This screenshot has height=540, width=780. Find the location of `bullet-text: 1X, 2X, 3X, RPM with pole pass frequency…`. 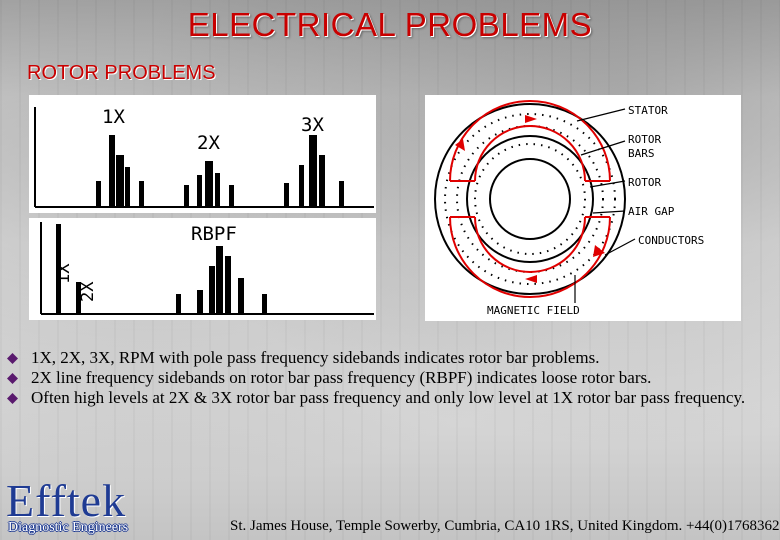

bullet-text: 1X, 2X, 3X, RPM with pole pass frequency… is located at coordinates (315, 357).